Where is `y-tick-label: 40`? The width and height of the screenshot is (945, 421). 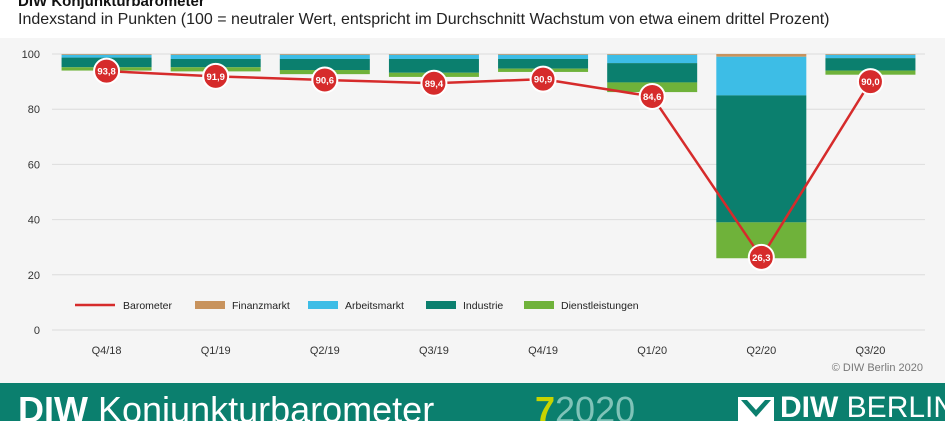
y-tick-label: 40 is located at coordinates (34, 221).